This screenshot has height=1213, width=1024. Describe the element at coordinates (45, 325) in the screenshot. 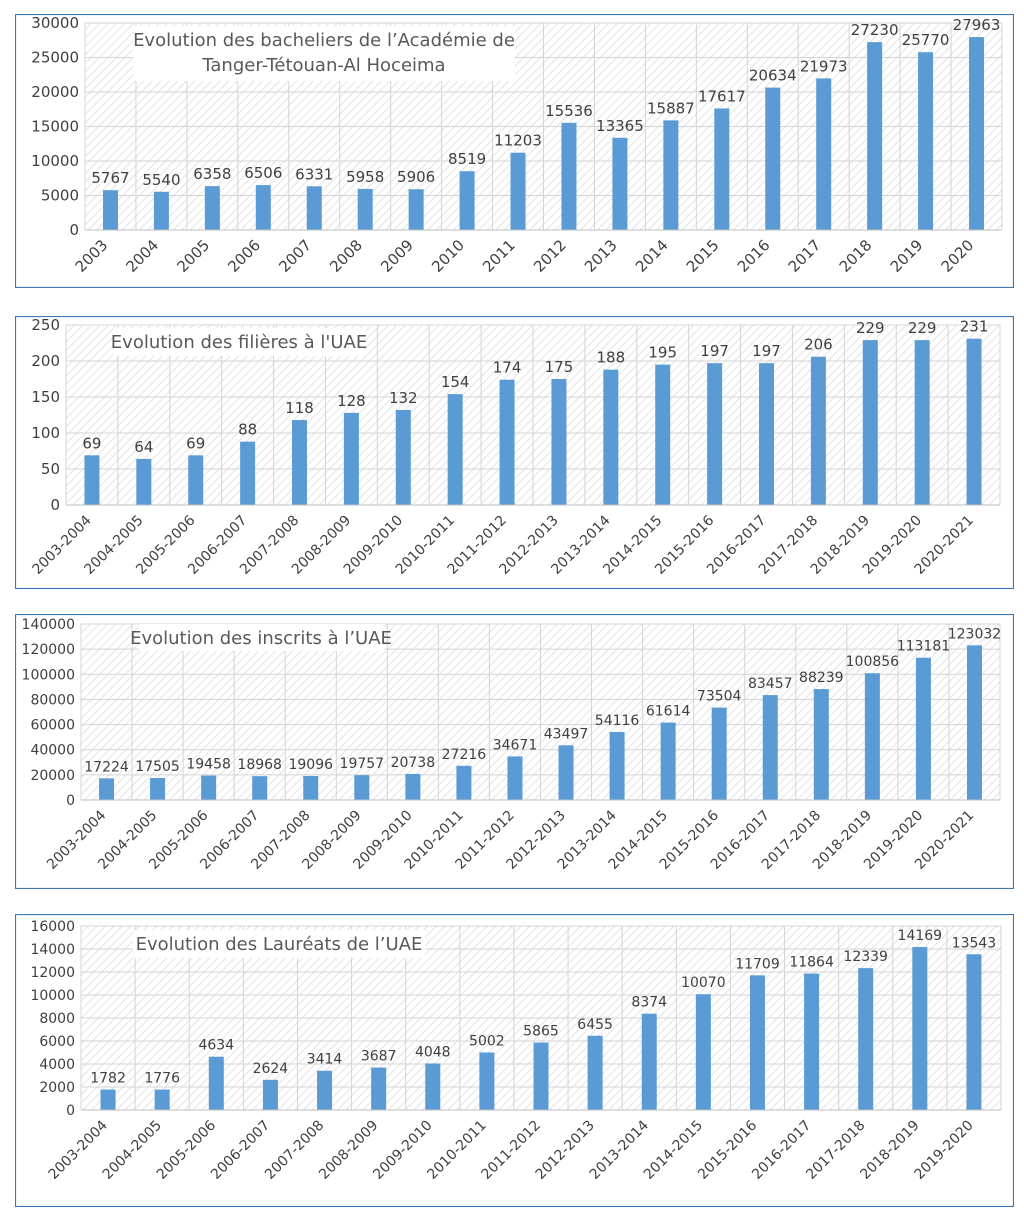

I see `y-tick-label: 250` at that location.